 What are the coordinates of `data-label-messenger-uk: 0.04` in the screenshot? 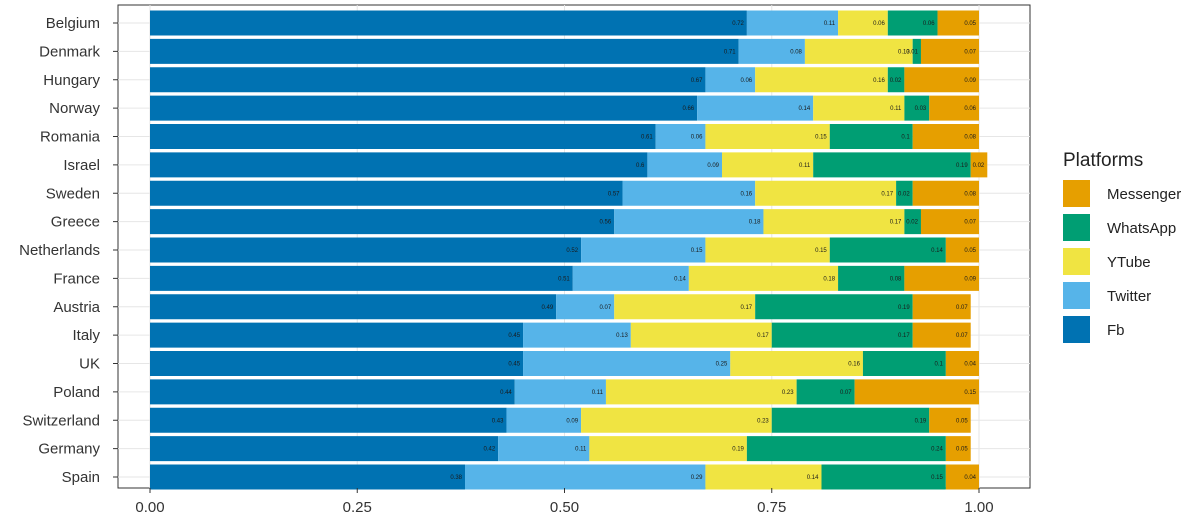 It's located at (970, 365).